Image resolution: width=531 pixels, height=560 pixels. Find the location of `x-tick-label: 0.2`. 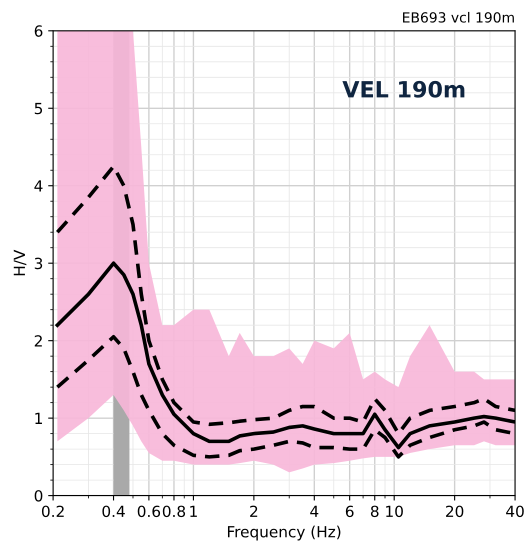

x-tick-label: 0.2 is located at coordinates (53, 512).